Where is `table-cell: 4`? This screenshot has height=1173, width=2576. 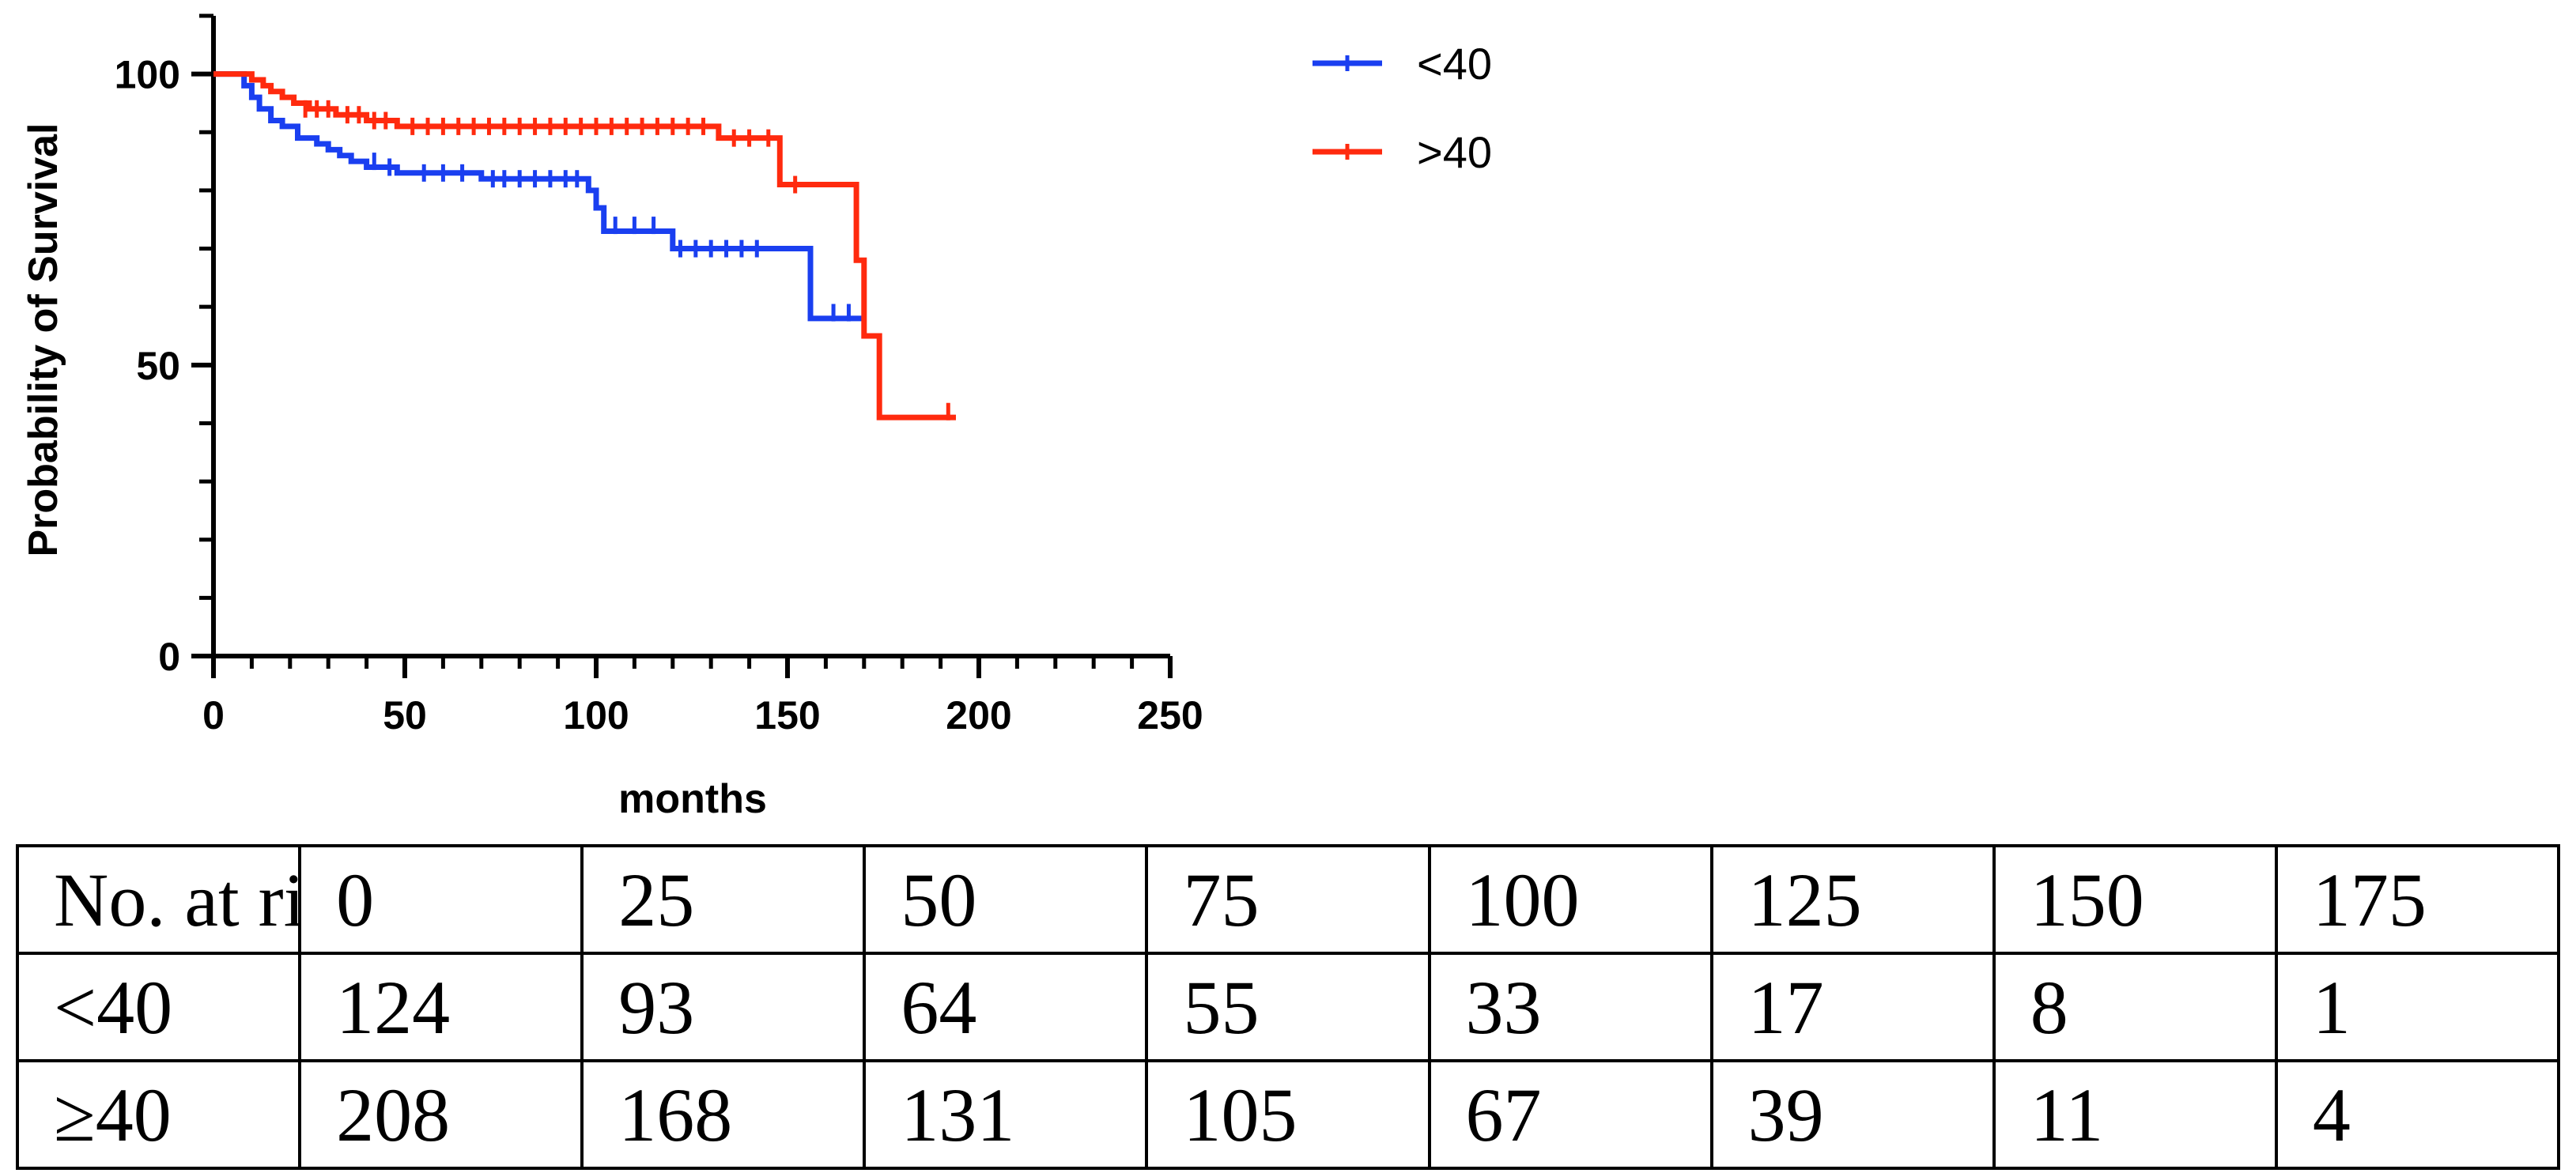 table-cell: 4 is located at coordinates (2417, 1114).